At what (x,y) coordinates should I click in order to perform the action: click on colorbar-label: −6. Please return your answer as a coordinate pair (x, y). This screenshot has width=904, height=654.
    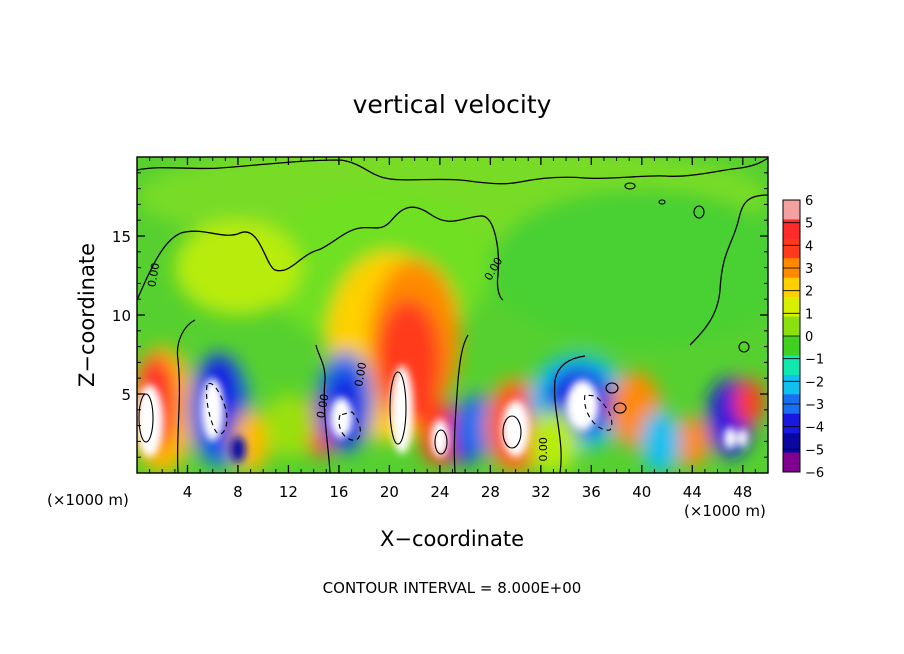
    Looking at the image, I should click on (814, 473).